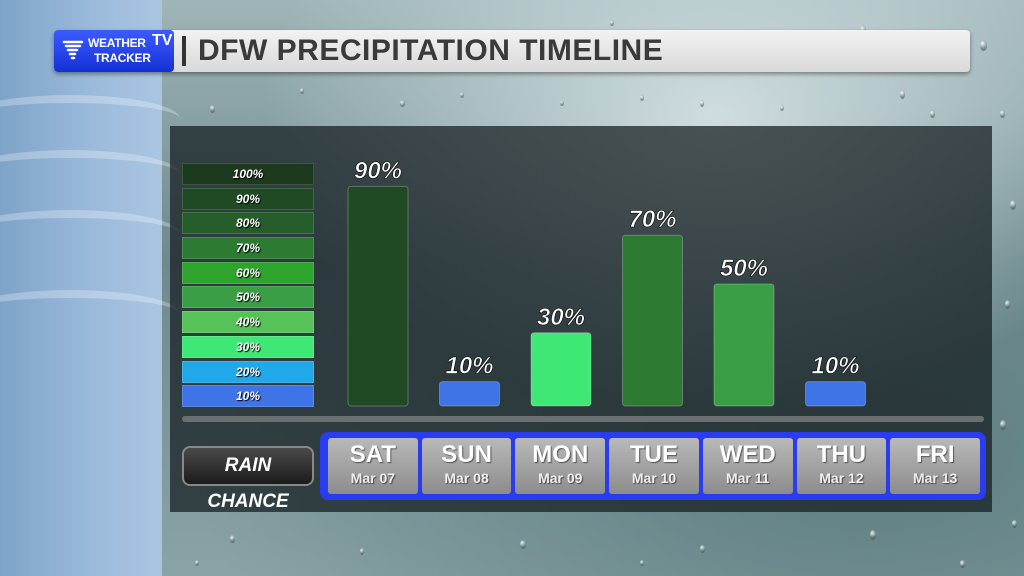 This screenshot has width=1024, height=576. I want to click on day-date: Mar 09, so click(560, 478).